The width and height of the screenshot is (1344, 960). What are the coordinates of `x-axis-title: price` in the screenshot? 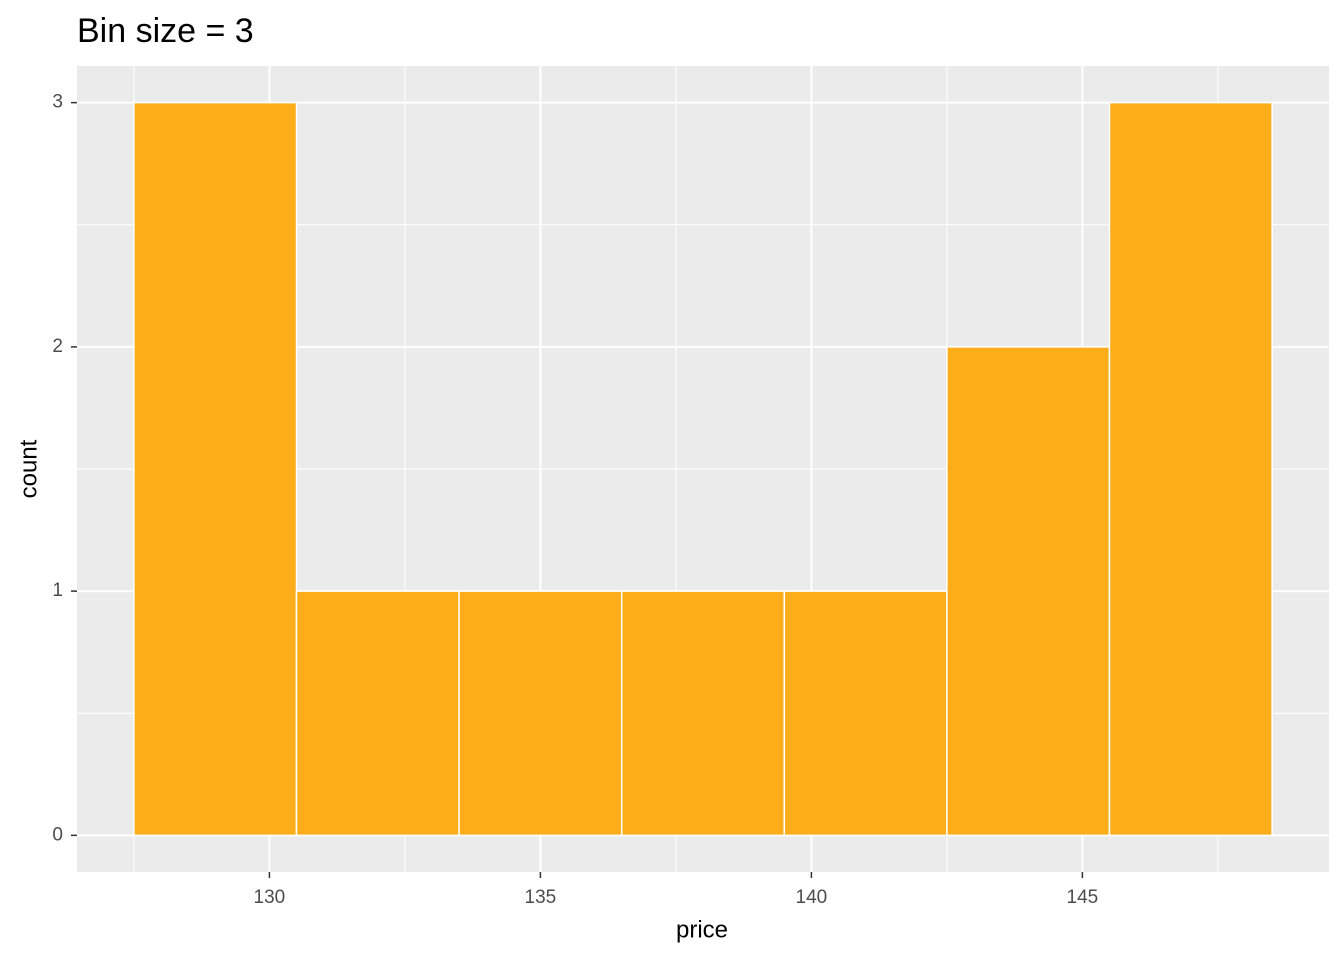 It's located at (702, 929).